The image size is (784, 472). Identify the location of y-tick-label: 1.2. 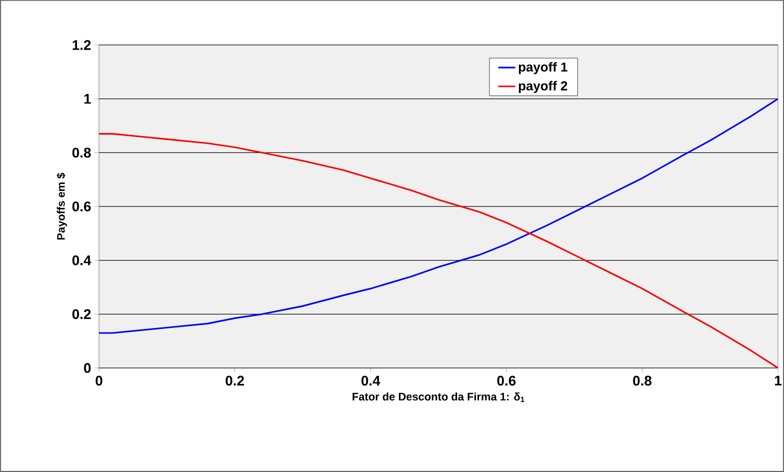
(81, 45).